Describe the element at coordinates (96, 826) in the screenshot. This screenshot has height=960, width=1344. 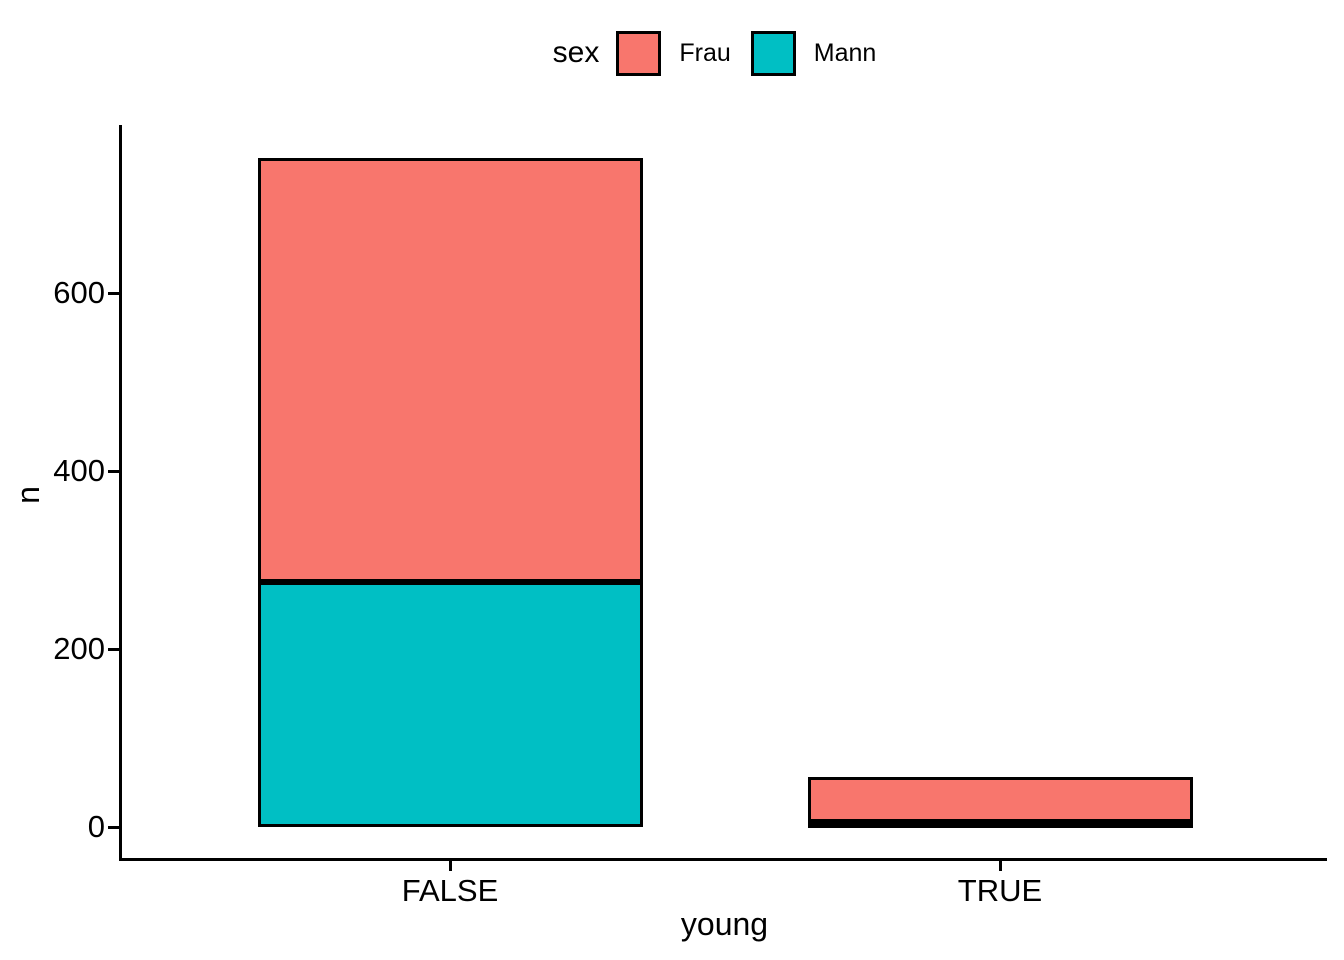
I see `y-tick-label: 0` at that location.